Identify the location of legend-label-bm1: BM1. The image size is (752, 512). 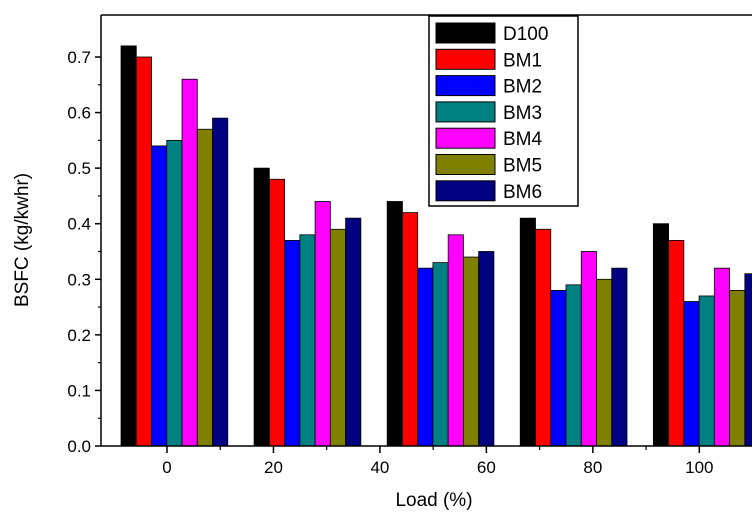
(522, 60).